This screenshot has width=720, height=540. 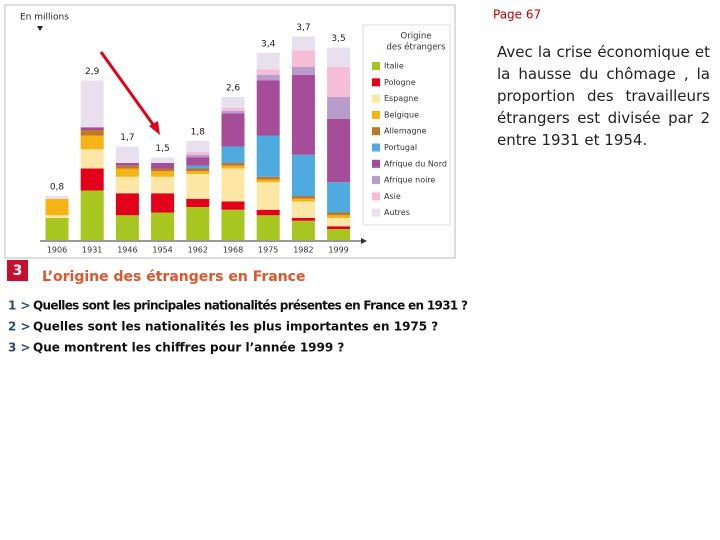 What do you see at coordinates (92, 72) in the screenshot?
I see `total-label: 2,9` at bounding box center [92, 72].